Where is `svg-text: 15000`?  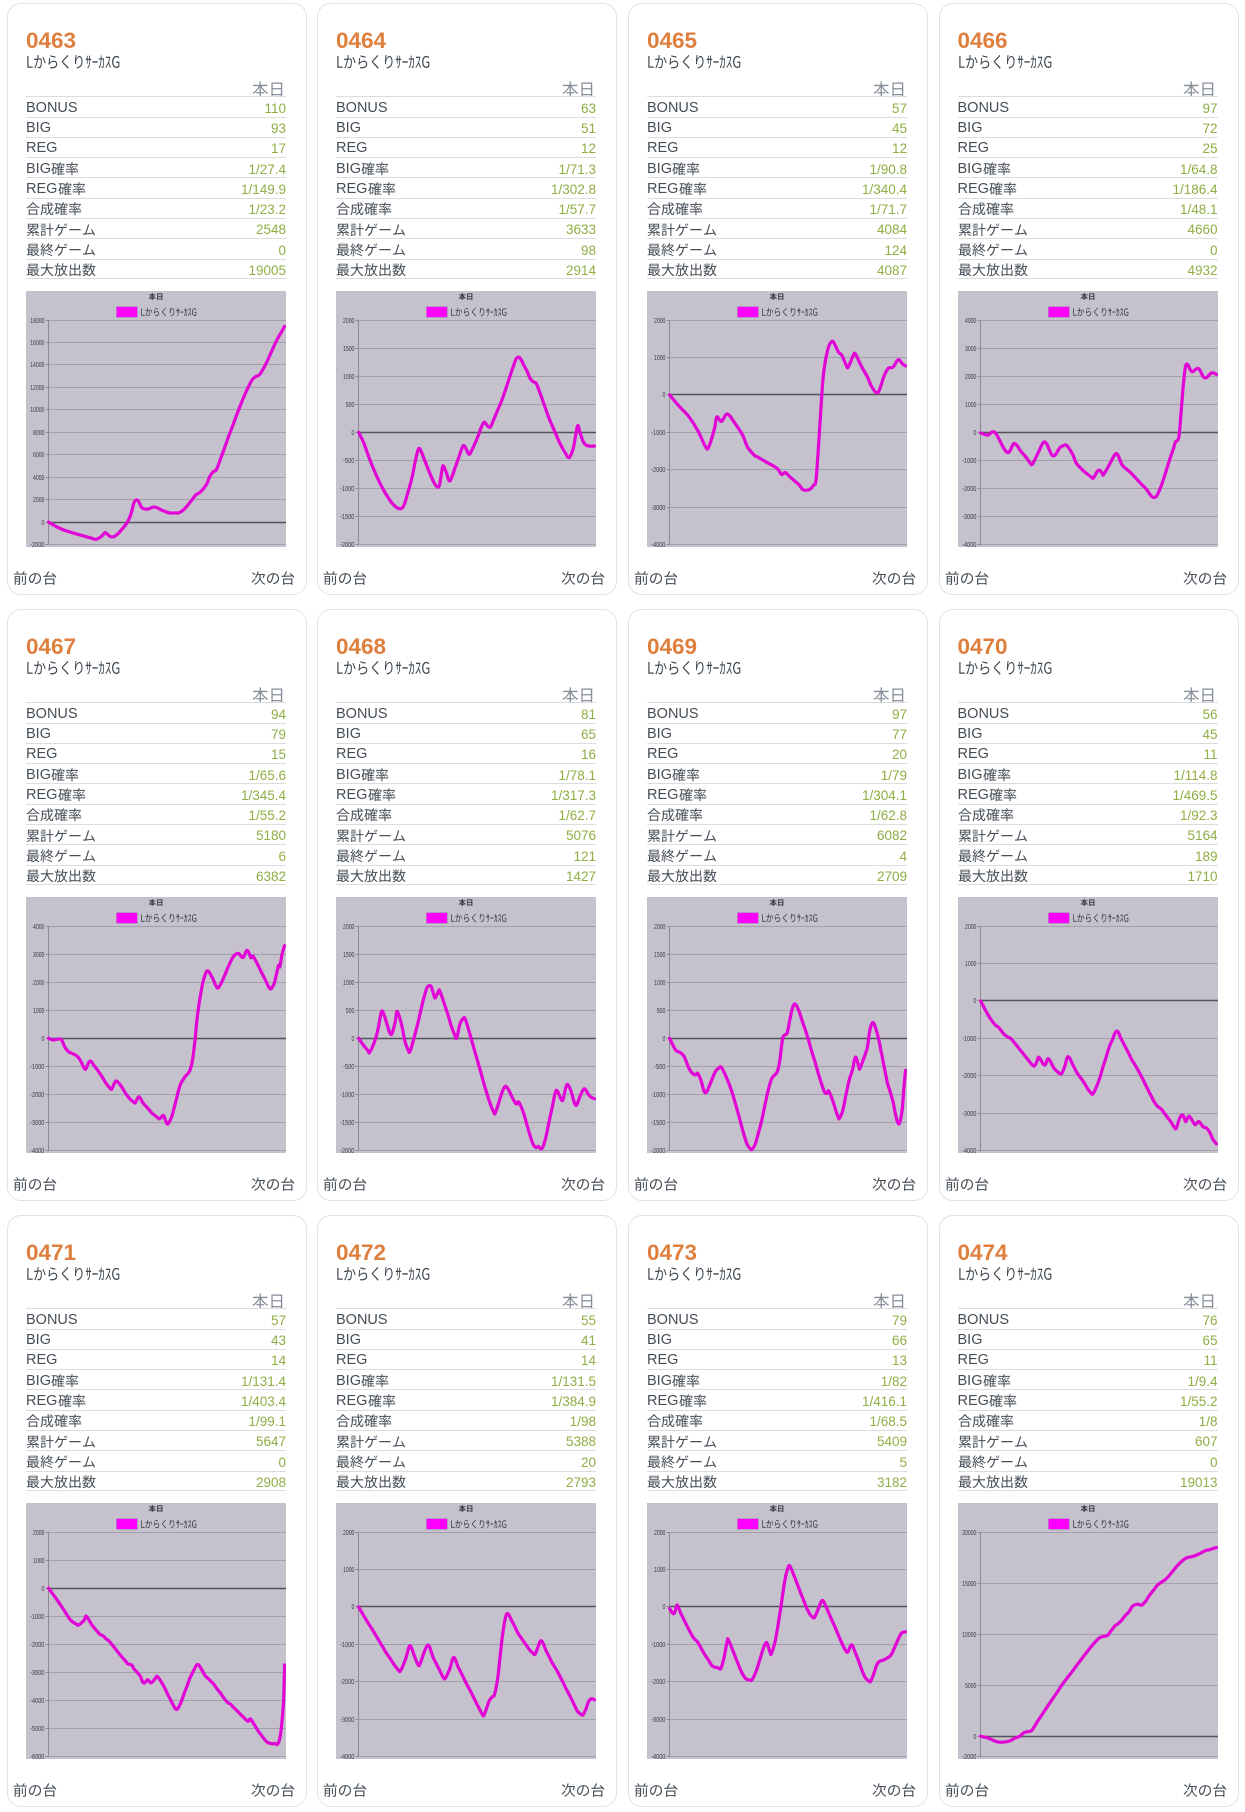 svg-text: 15000 is located at coordinates (969, 1583).